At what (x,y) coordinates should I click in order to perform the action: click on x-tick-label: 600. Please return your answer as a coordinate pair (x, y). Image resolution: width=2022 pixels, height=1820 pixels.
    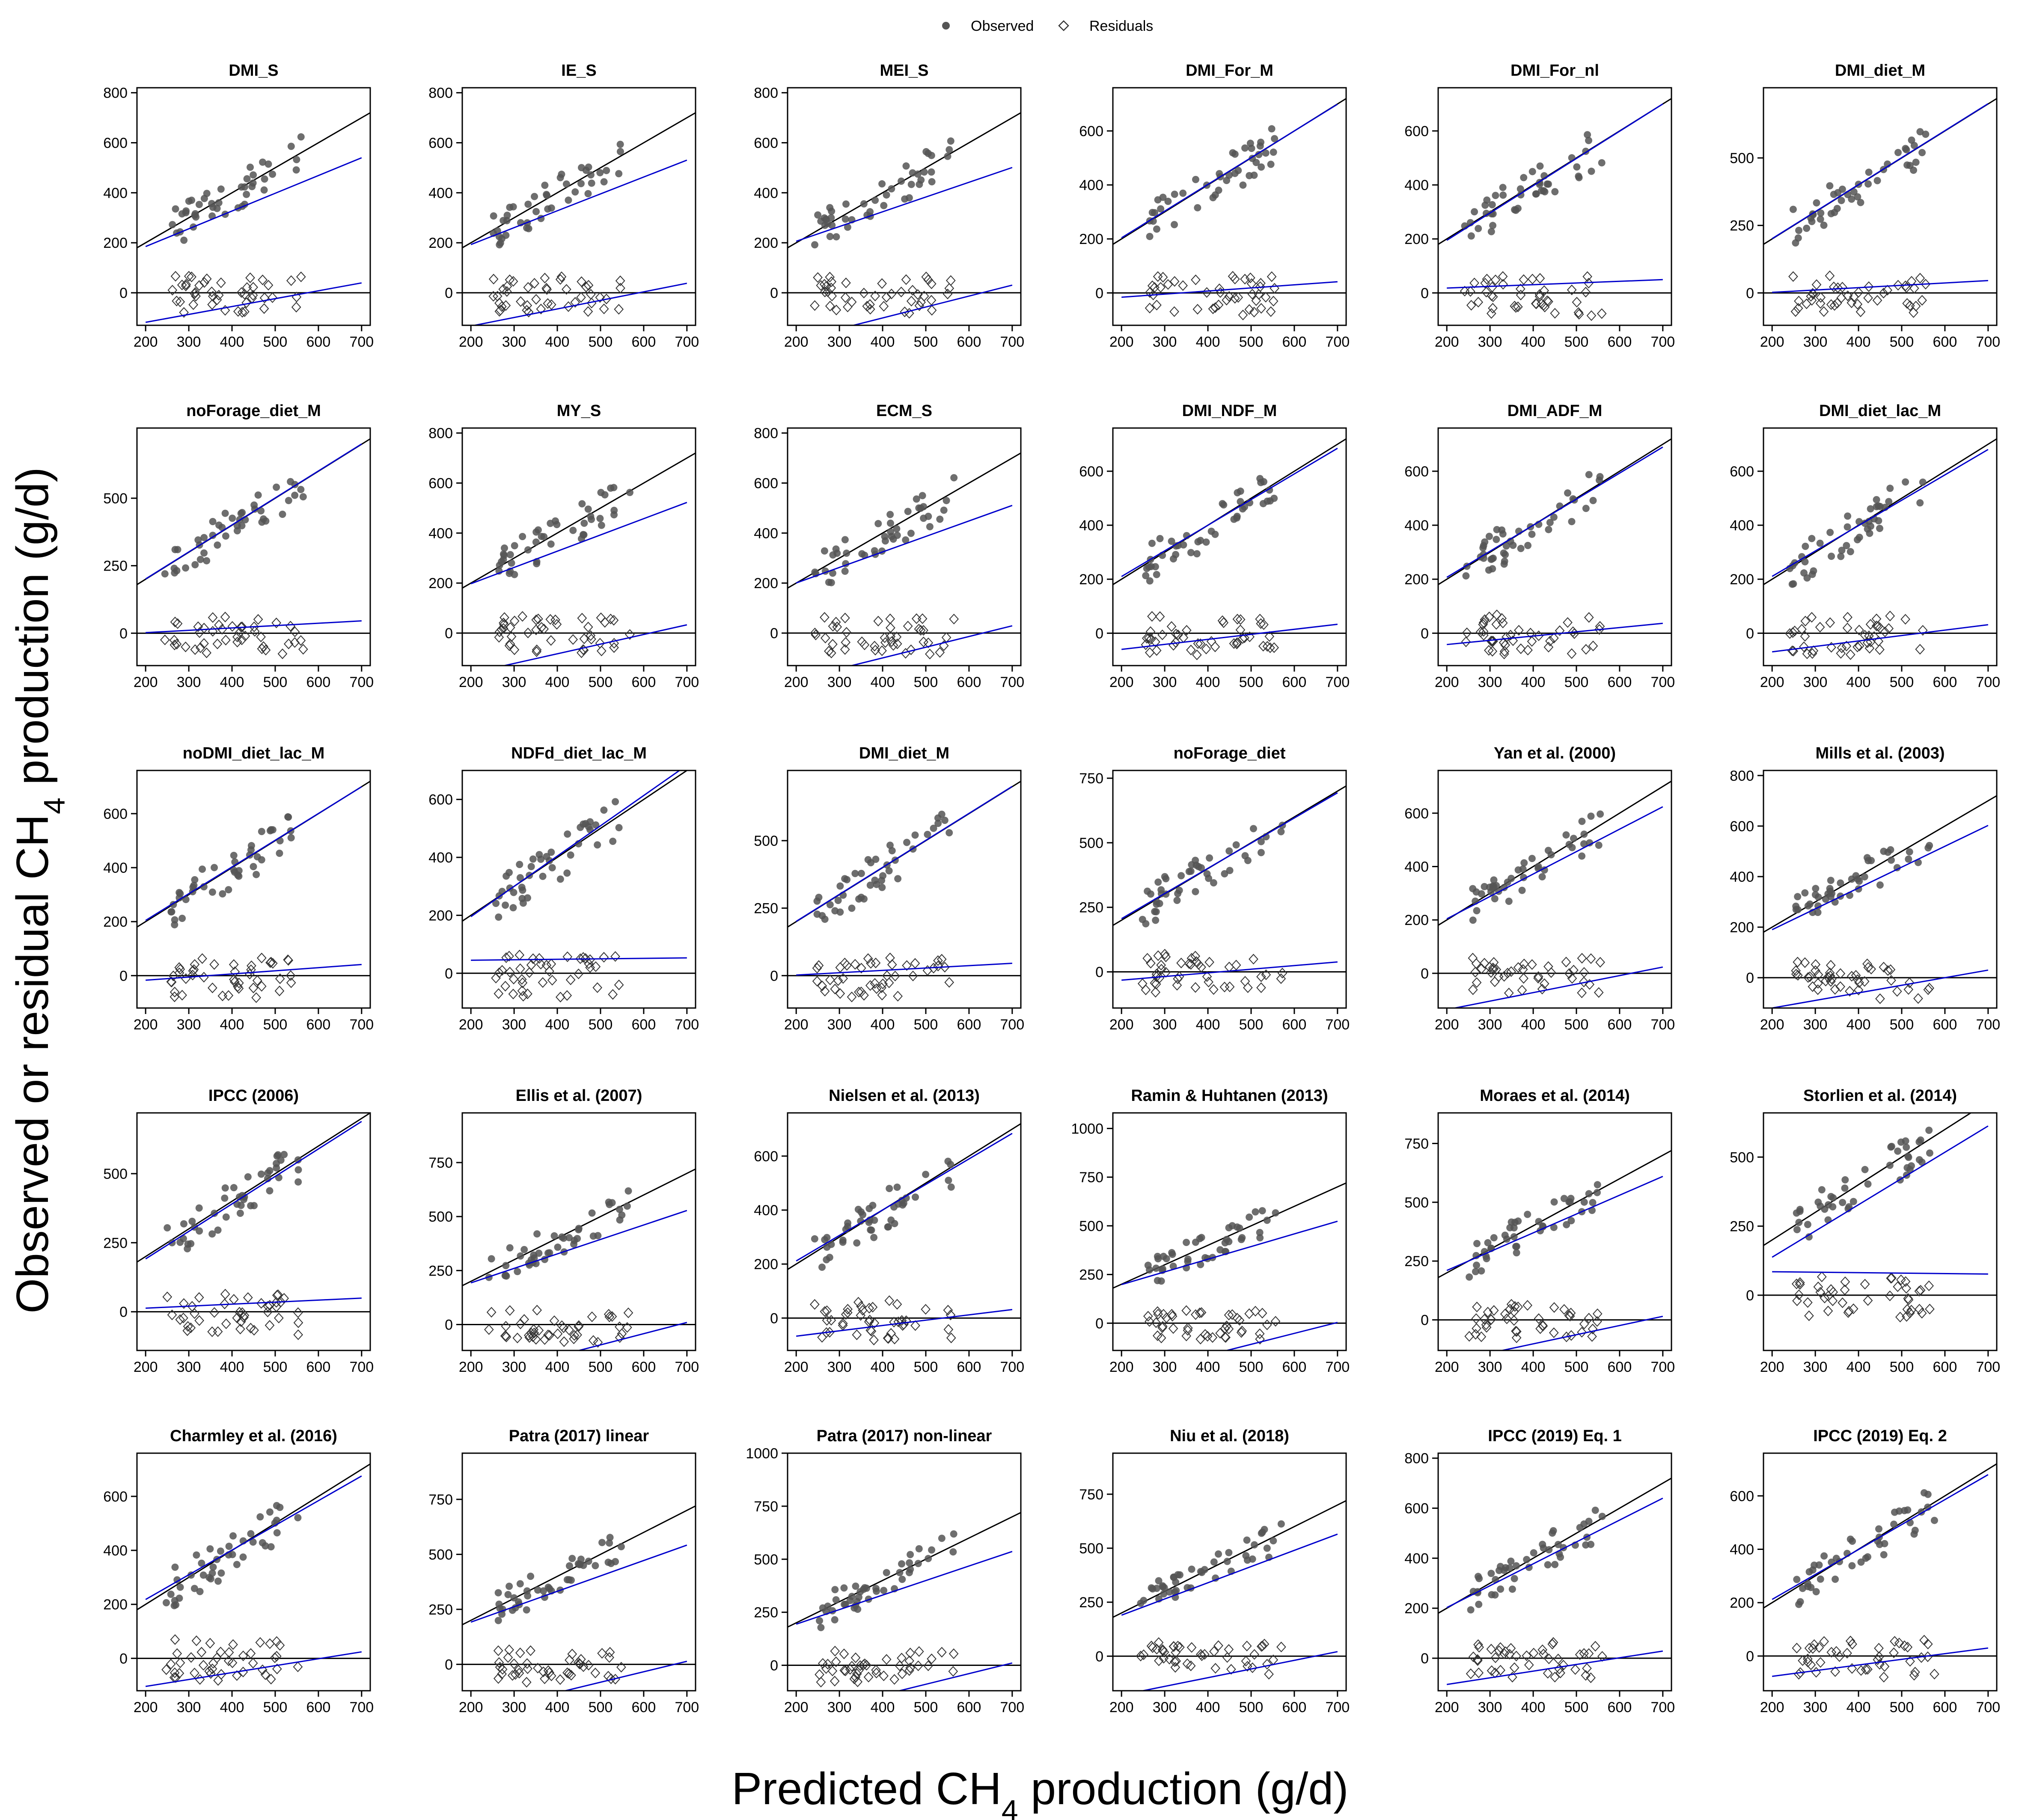
    Looking at the image, I should click on (969, 1025).